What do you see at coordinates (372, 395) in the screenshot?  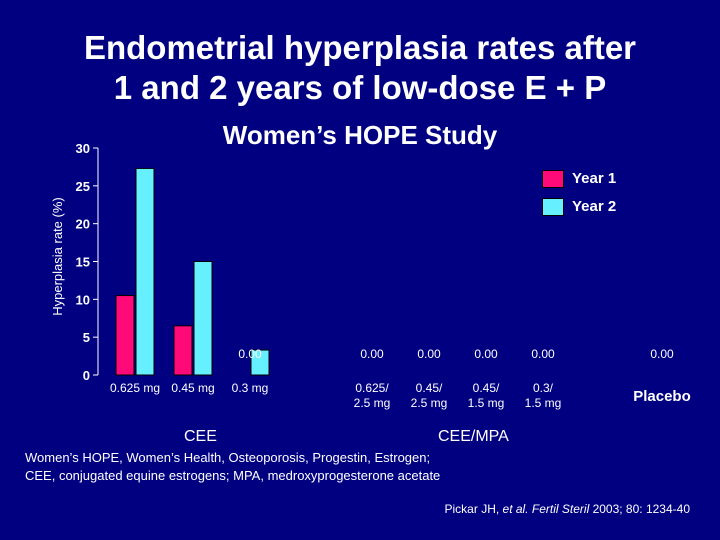 I see `x-tick-label: 0.625/2.5 mg` at bounding box center [372, 395].